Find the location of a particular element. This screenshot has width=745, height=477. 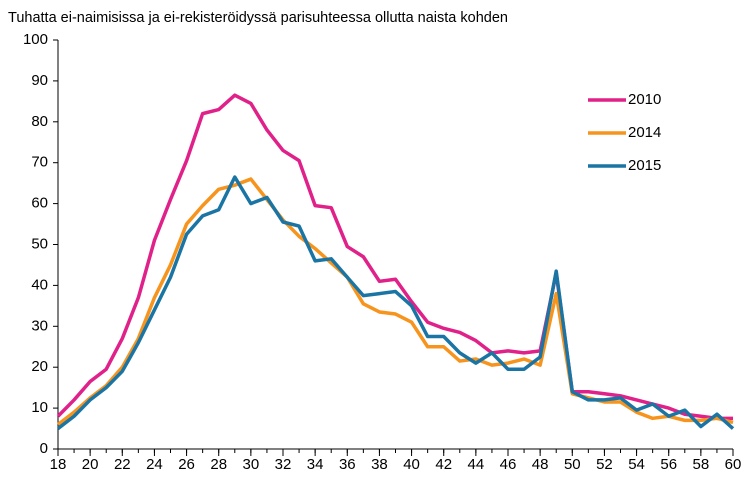

x-tick-label: 18 is located at coordinates (58, 464).